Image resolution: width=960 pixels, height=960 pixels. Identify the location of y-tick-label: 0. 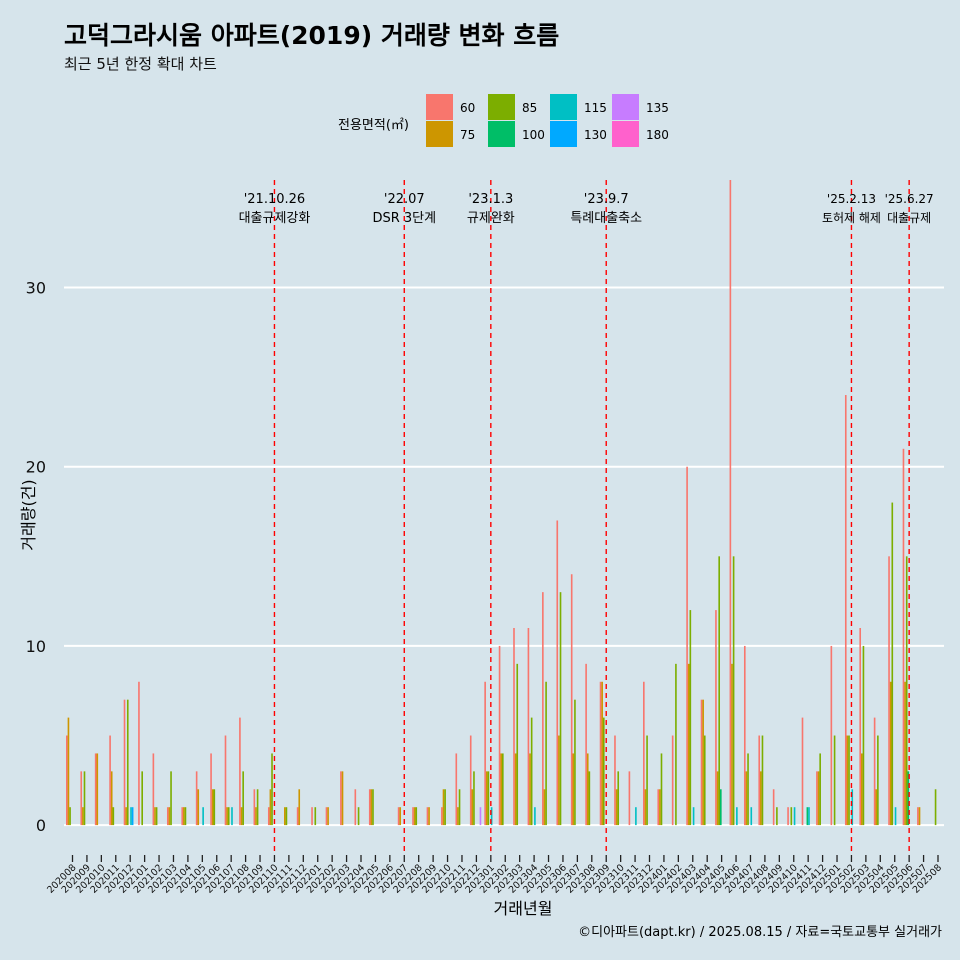
(41, 825).